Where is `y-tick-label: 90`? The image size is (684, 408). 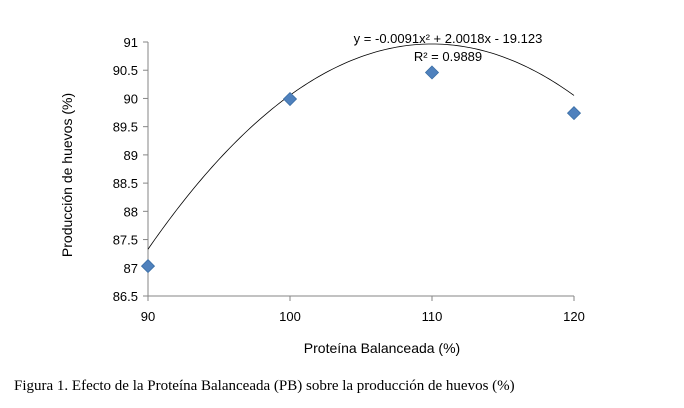
y-tick-label: 90 is located at coordinates (131, 98).